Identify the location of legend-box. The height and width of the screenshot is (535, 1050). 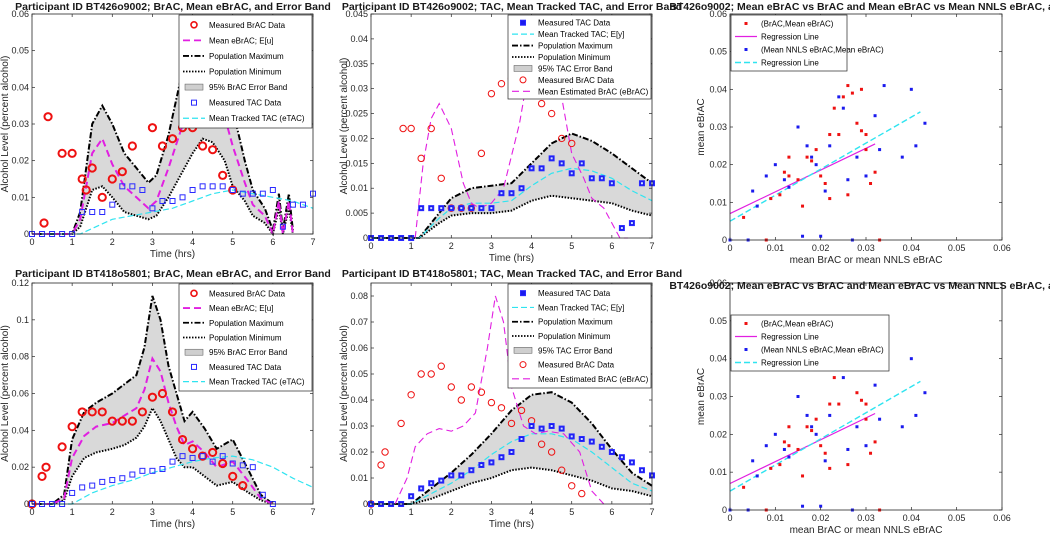
(579, 336).